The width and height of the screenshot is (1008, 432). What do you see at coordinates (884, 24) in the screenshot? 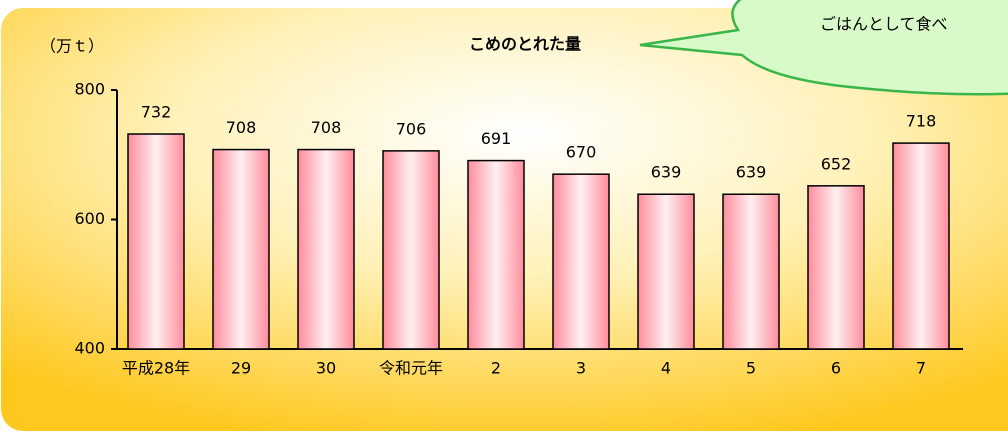
I see `bubble-text: ごはんとして食べ` at bounding box center [884, 24].